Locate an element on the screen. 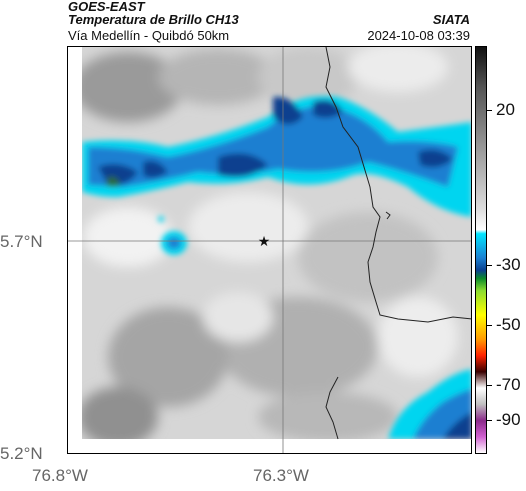 The width and height of the screenshot is (526, 491). colorbar-tick-minus30 is located at coordinates (489, 265).